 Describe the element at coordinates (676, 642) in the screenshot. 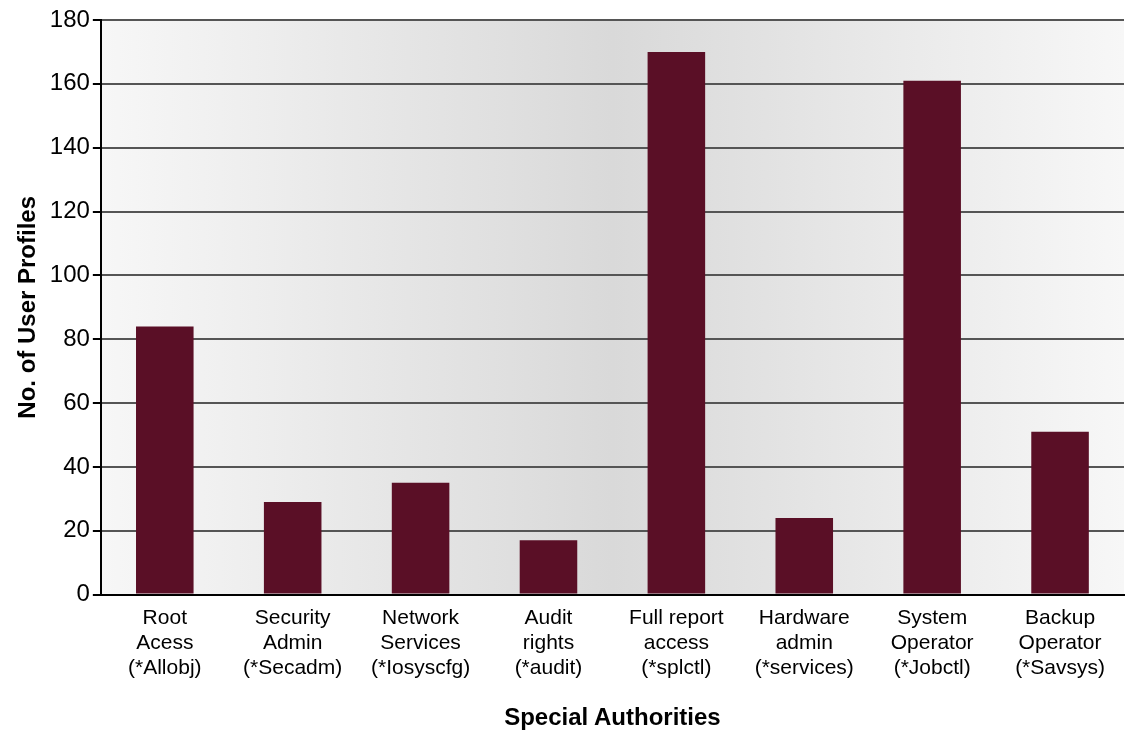

I see `x-tick-label: Full report access (*splctl)` at that location.